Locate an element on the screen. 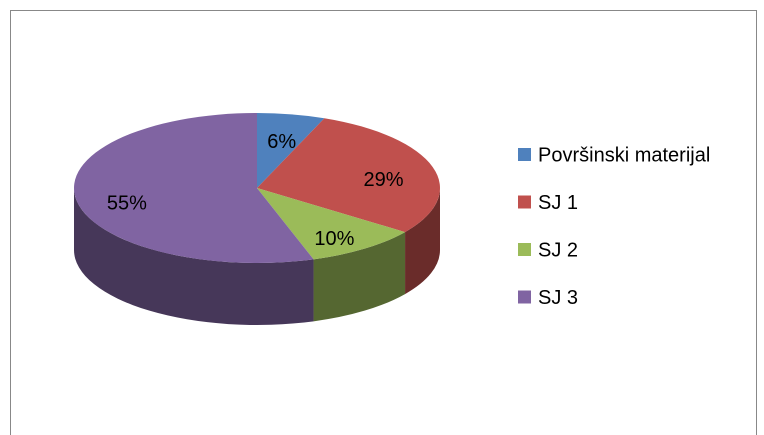  data-label: 29% is located at coordinates (384, 180).